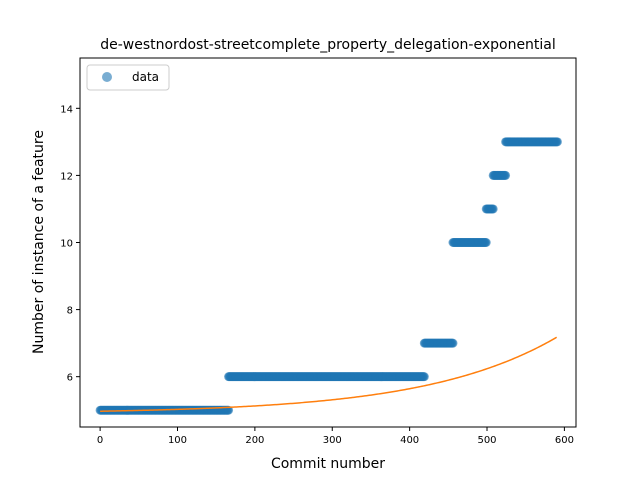  I want to click on x-axis: 0 100 200 300 400 500 600, so click(335, 436).